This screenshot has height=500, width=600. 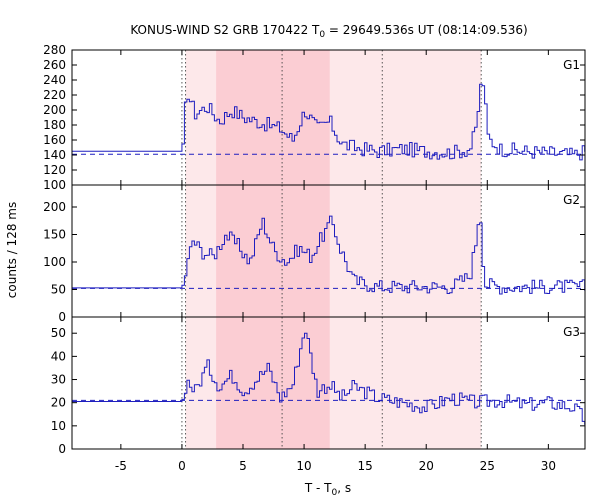 I want to click on y-axis-label: counts / 128 ms, so click(x=12, y=250).